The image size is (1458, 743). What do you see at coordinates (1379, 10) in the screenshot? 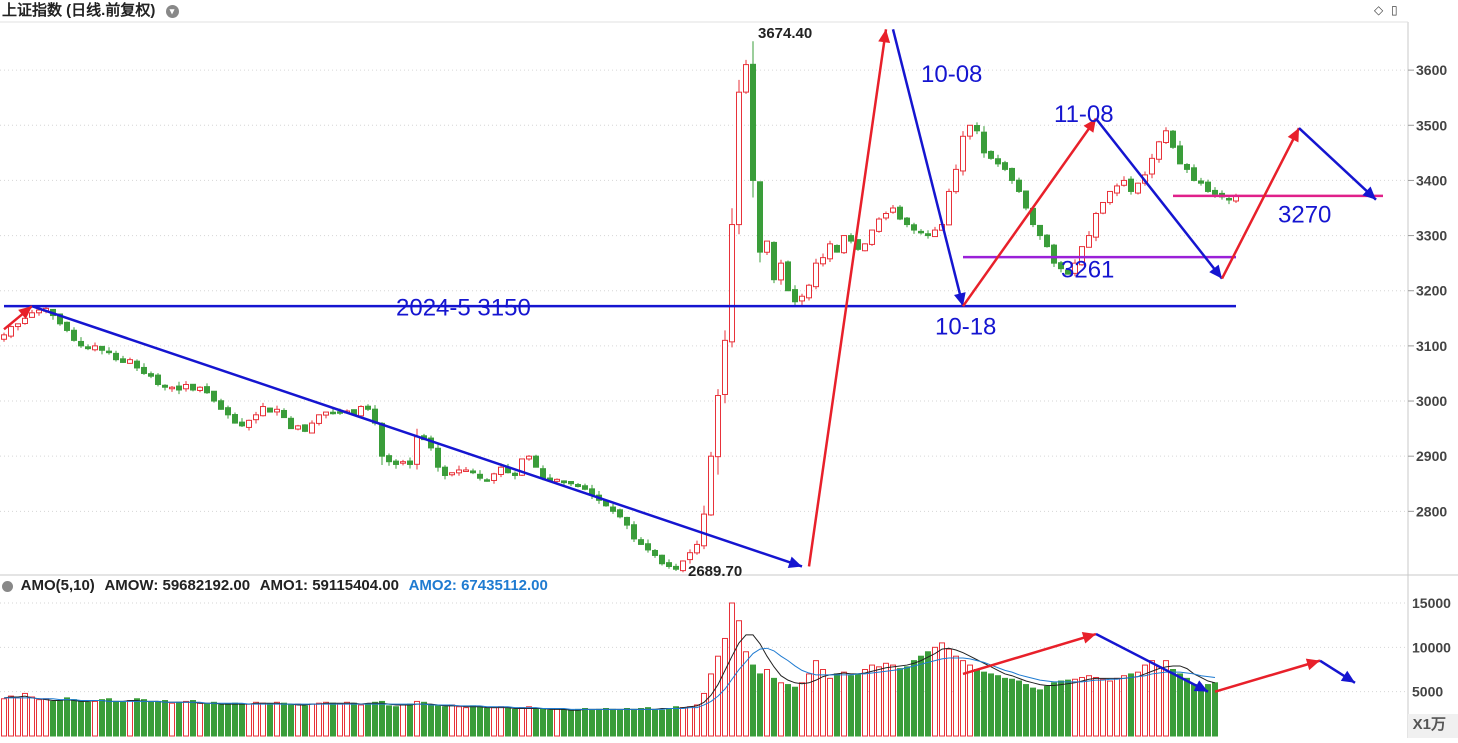
I see `diamond-icon: ◇` at bounding box center [1379, 10].